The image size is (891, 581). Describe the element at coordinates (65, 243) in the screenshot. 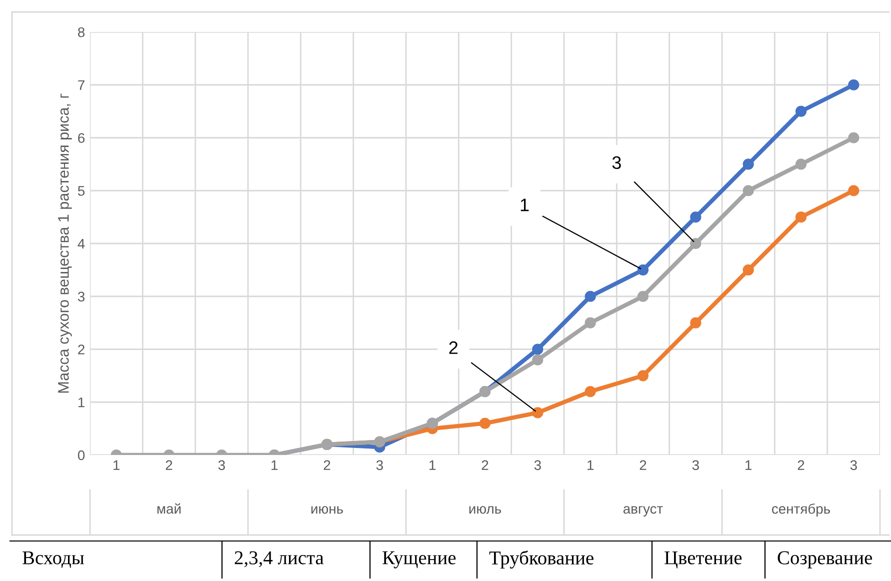

I see `y-axis-title: Масса сухого вещества 1 растения риса, г` at that location.